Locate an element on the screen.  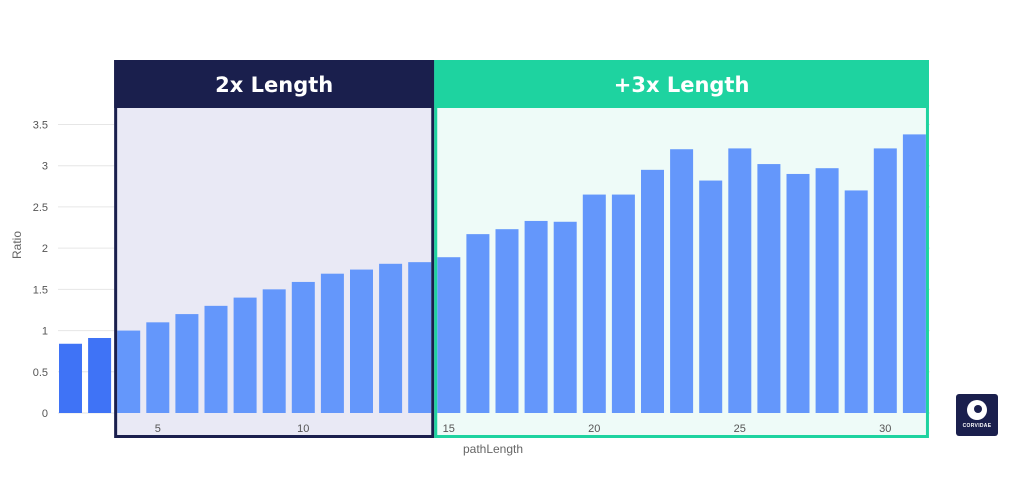
bird-logo-icon is located at coordinates (977, 410).